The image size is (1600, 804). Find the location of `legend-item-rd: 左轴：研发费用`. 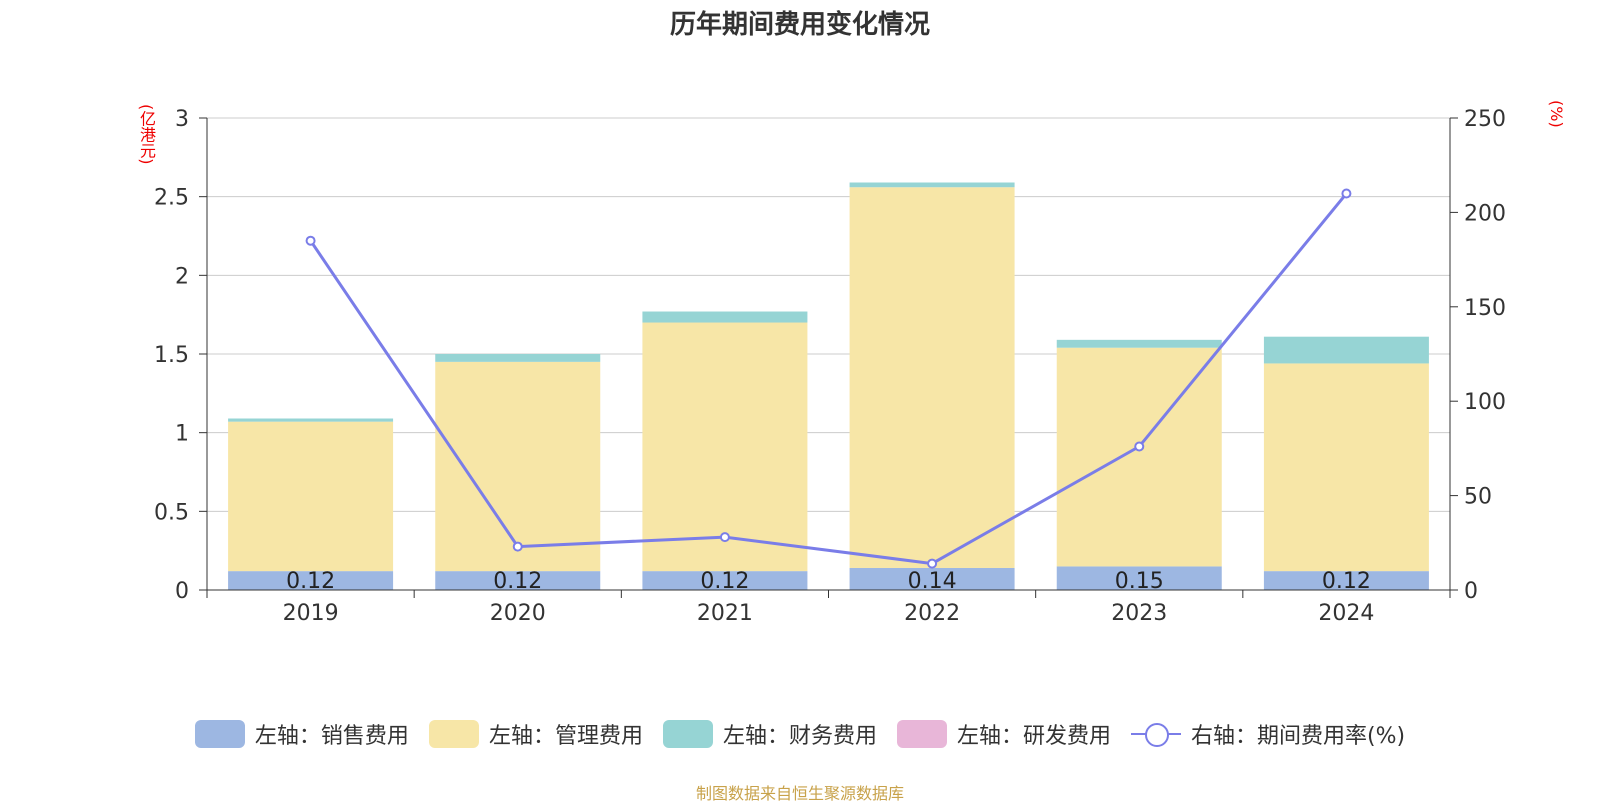

legend-item-rd: 左轴：研发费用 is located at coordinates (1003, 734).